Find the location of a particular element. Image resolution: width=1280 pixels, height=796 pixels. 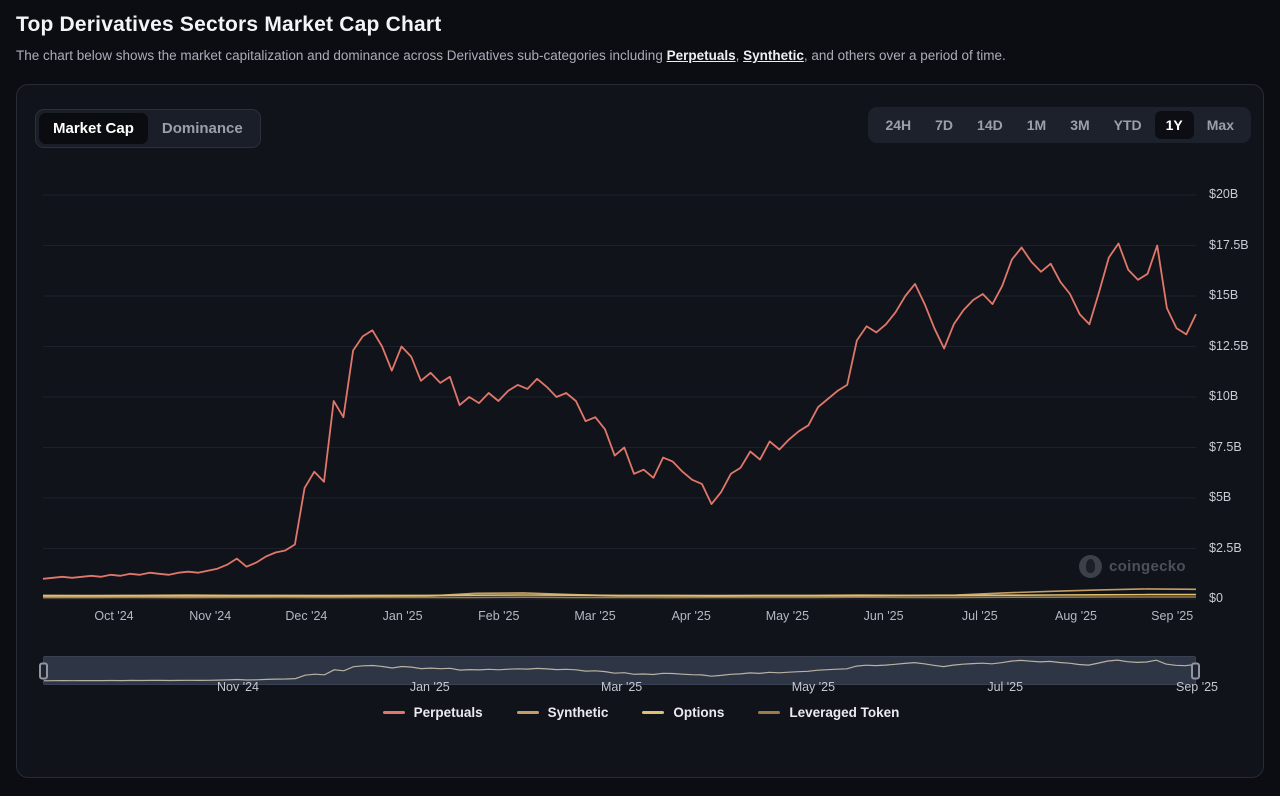

y-axis-label: $2.5B is located at coordinates (1225, 547).